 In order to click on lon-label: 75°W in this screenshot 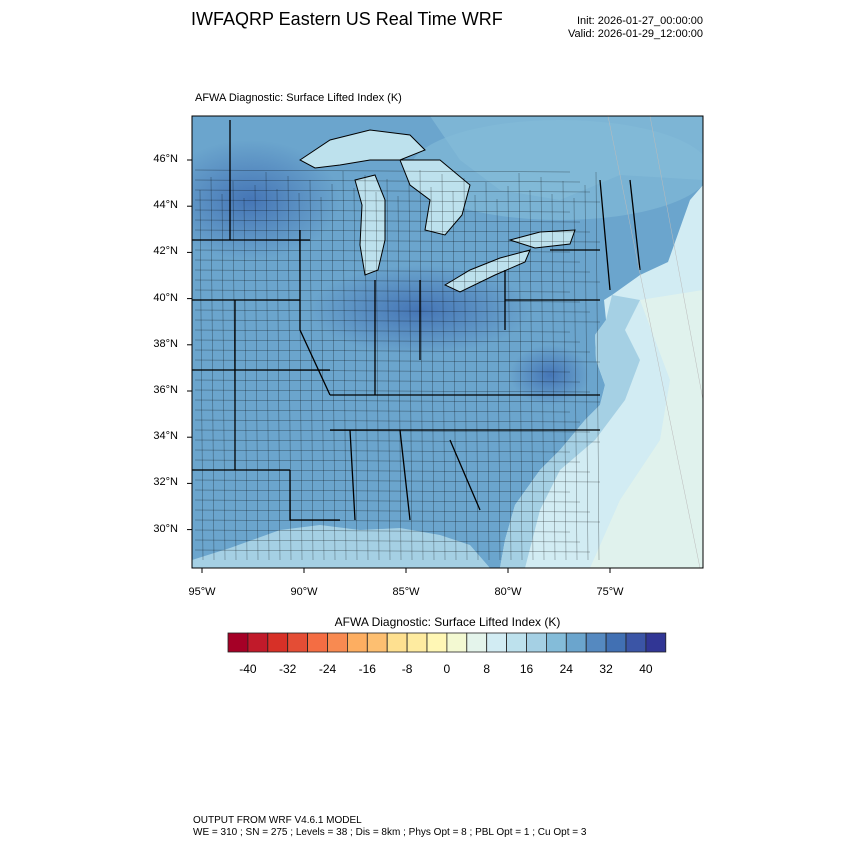, I will do `click(610, 592)`.